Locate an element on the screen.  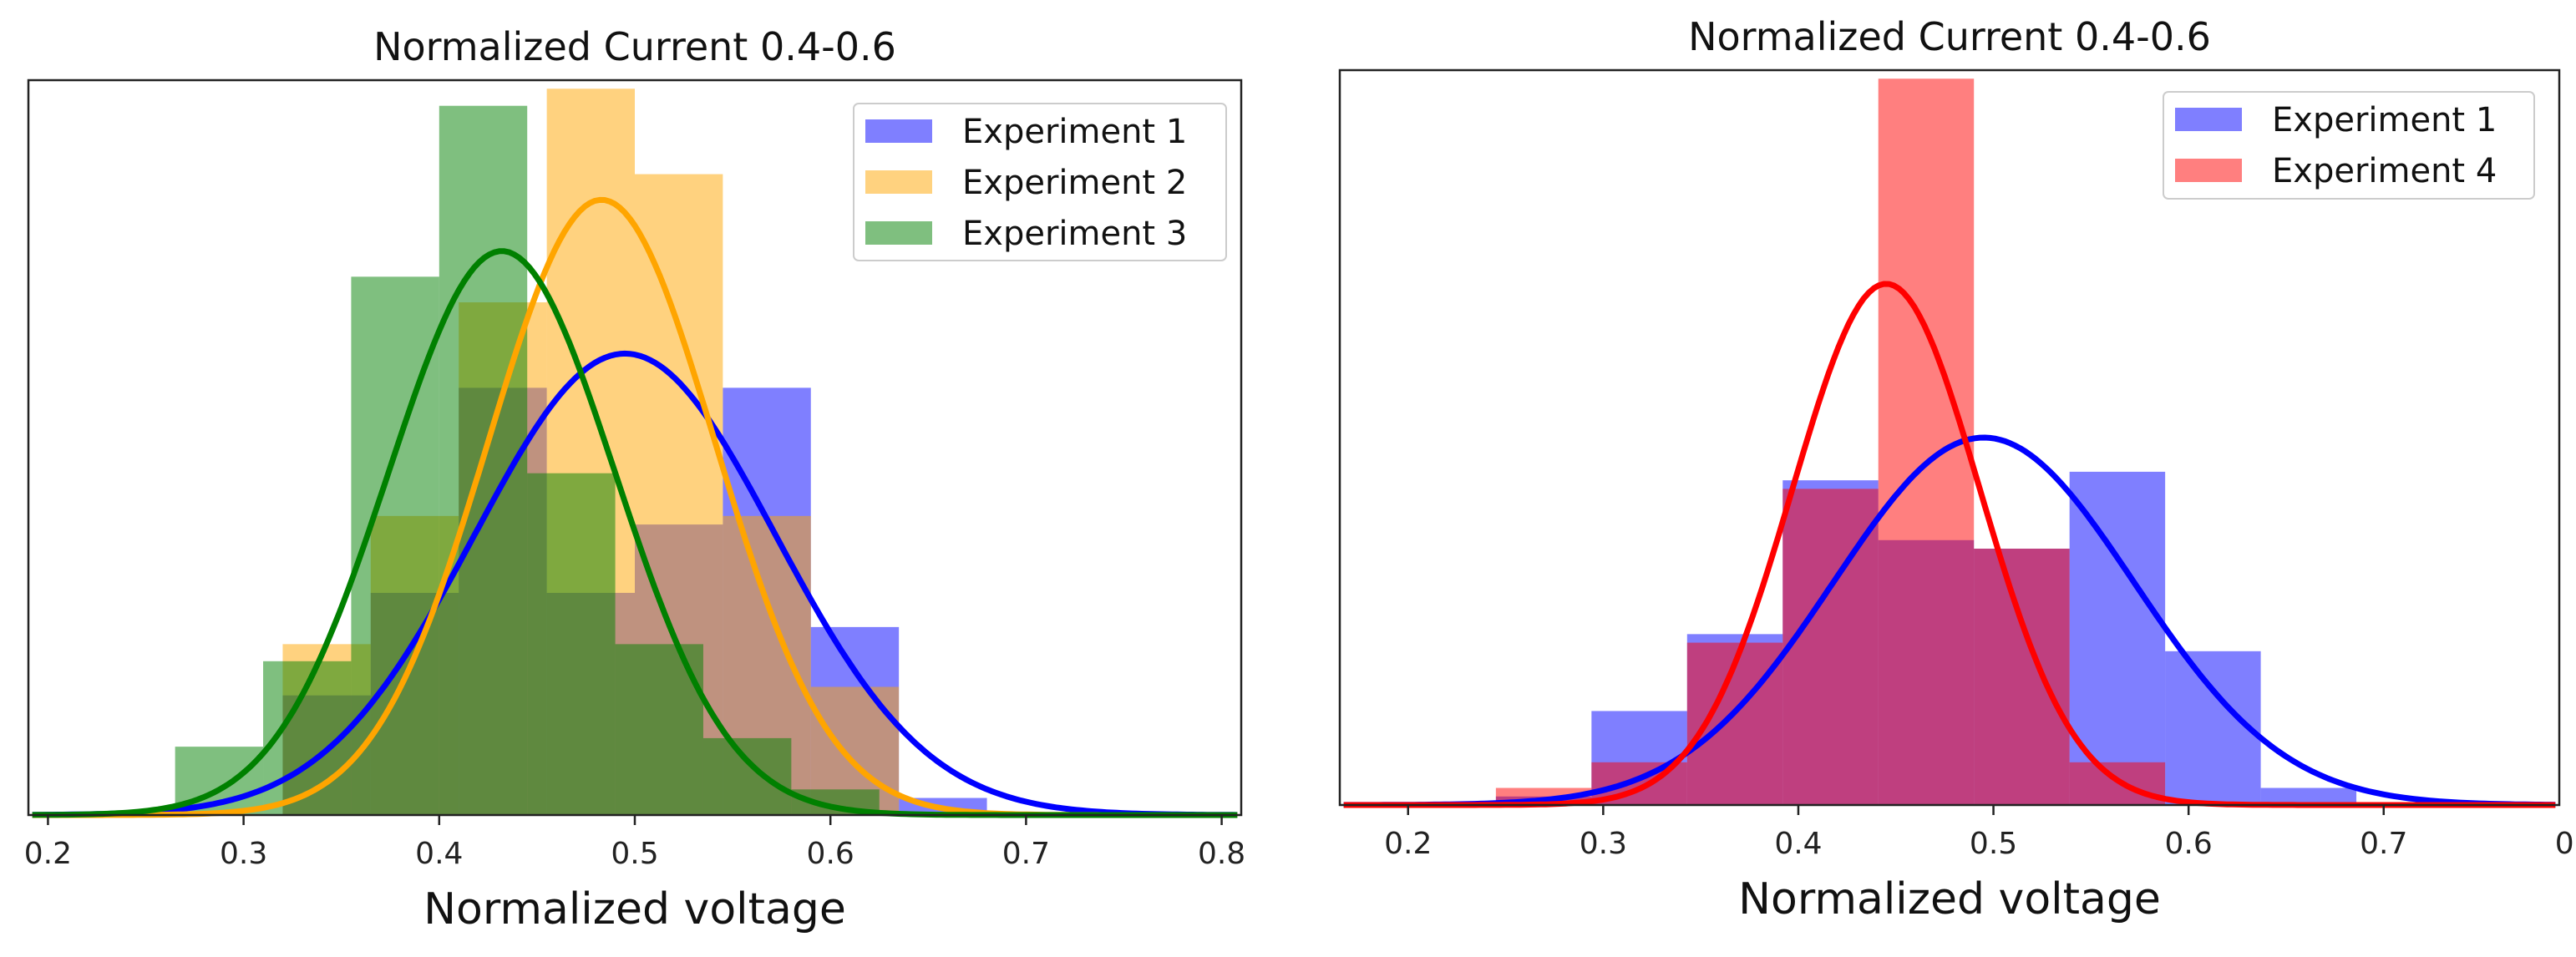
legend: Experiment 1 Experiment 4 is located at coordinates (2349, 145).